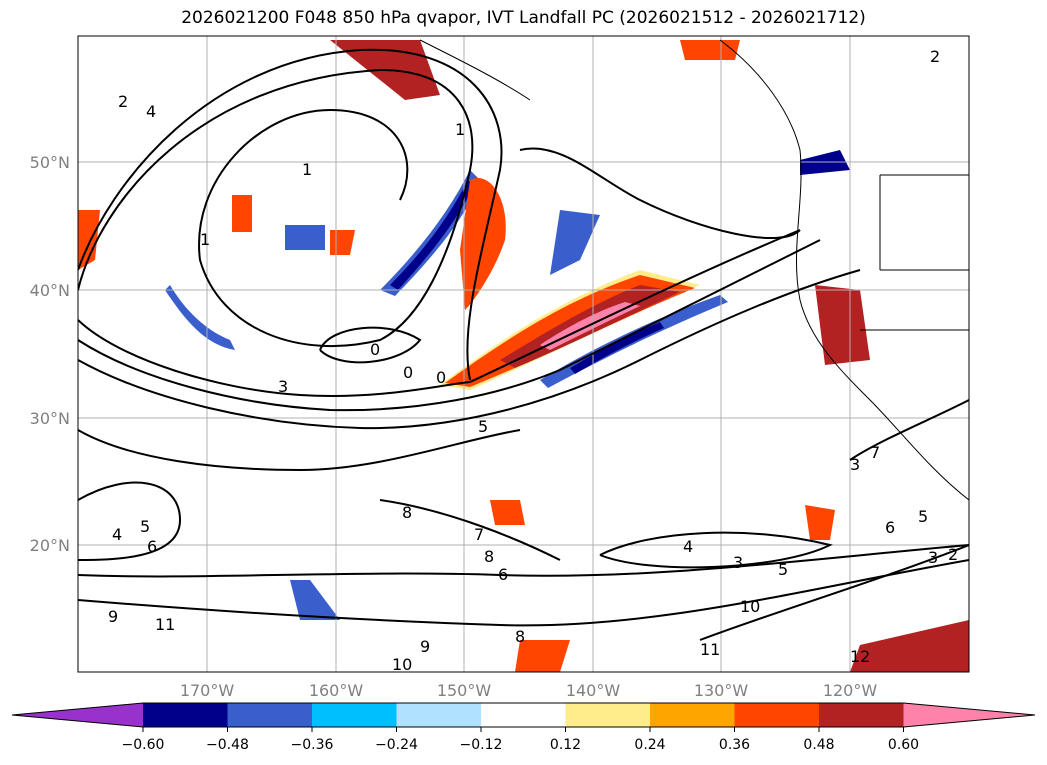 This screenshot has width=1047, height=765. Describe the element at coordinates (565, 745) in the screenshot. I see `colorbar-tick-label: 0.12` at that location.